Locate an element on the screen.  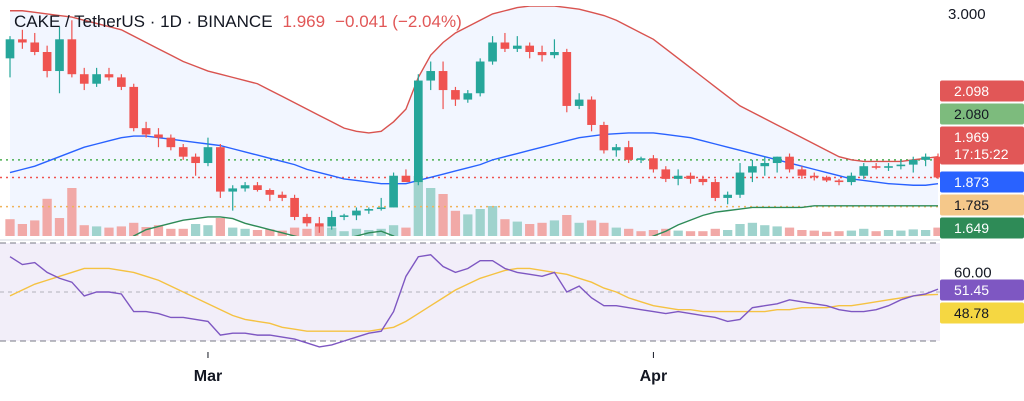
price-badge: 2.098 is located at coordinates (982, 91).